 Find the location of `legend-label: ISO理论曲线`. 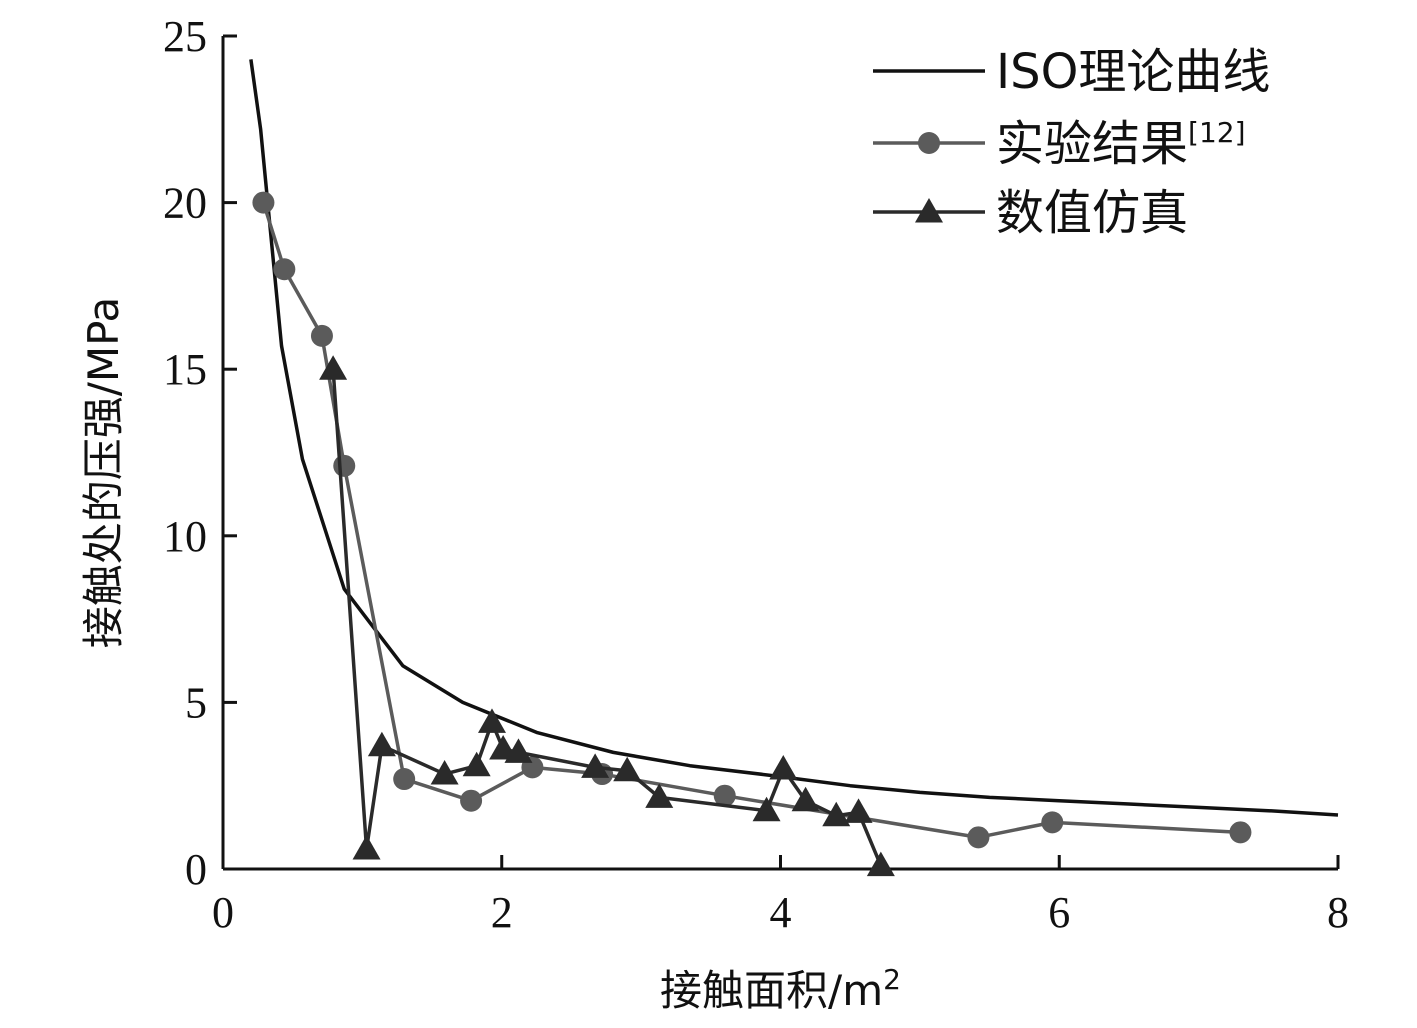

legend-label: ISO理论曲线 is located at coordinates (1133, 72).